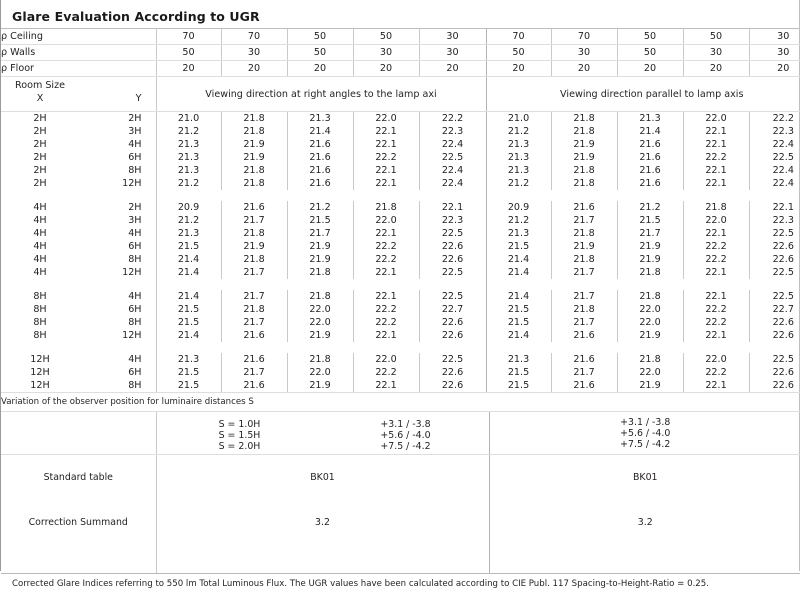 The width and height of the screenshot is (800, 596). Describe the element at coordinates (650, 144) in the screenshot. I see `ugr-value-parallel: 21.6` at that location.